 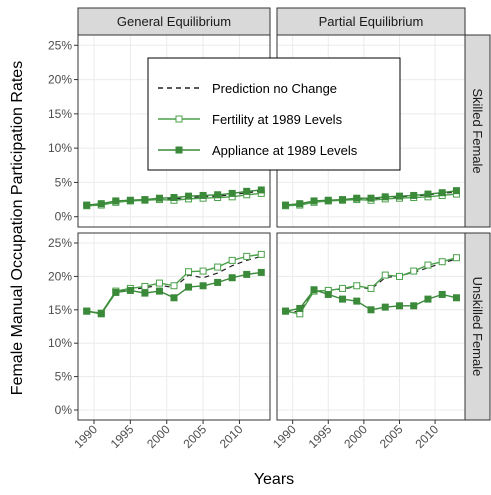 What do you see at coordinates (231, 436) in the screenshot?
I see `x-tick-label: 2010` at bounding box center [231, 436].